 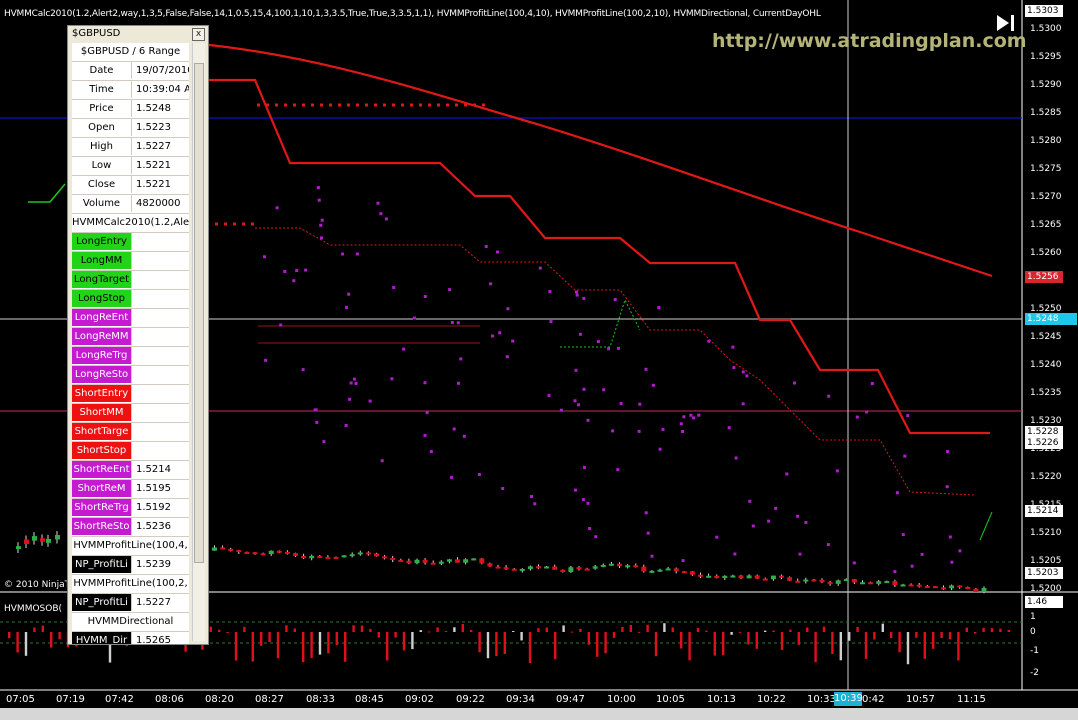 I want to click on time-tick-label: 10:57, so click(x=920, y=699).